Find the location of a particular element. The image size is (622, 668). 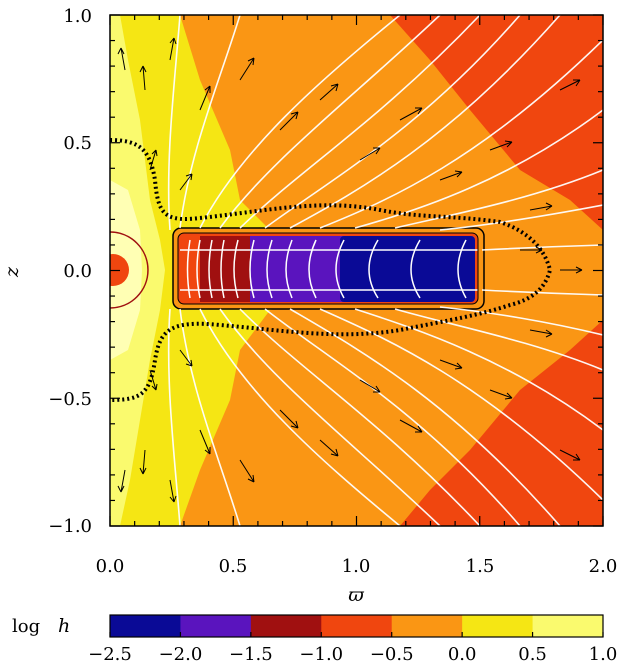

colorbar-tick-labels: −2.5 −2.0 −1.5 −1.0 −0.5 0.0 0.5 1.0 is located at coordinates (352, 654).